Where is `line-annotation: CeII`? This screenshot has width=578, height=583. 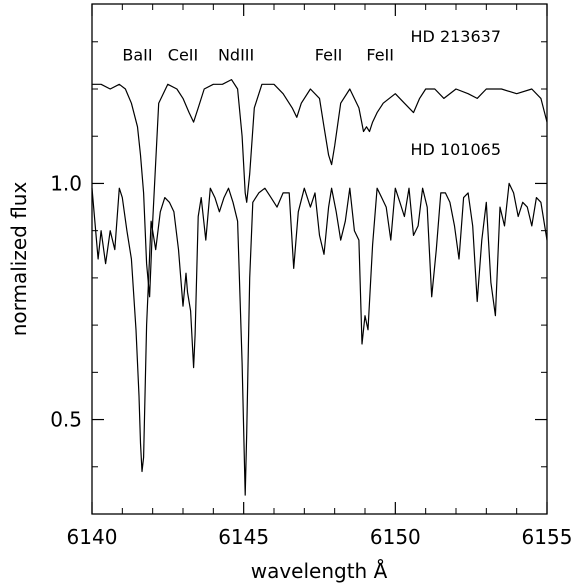
line-annotation: CeII is located at coordinates (183, 55).